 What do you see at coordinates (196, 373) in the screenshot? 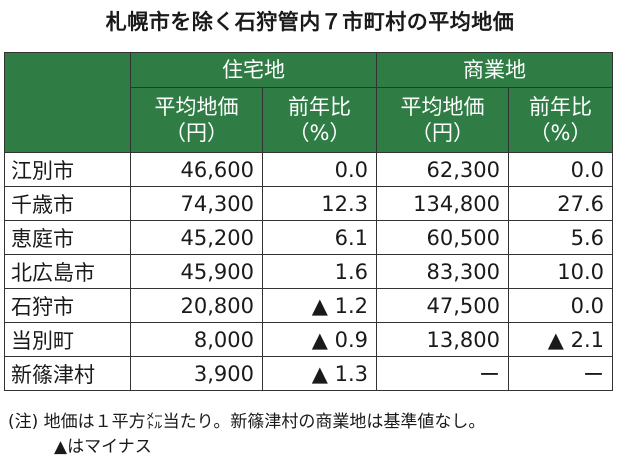
I see `value-cell: 3,900` at bounding box center [196, 373].